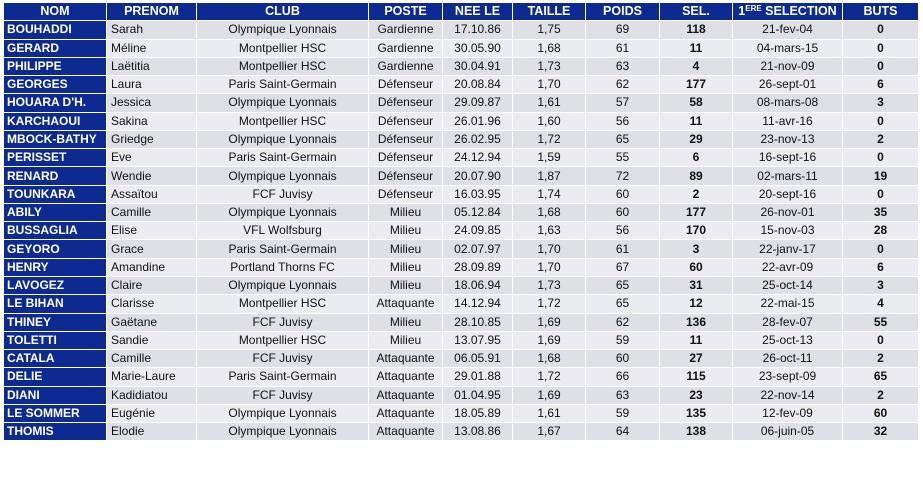  I want to click on cell-sel: 23, so click(696, 395).